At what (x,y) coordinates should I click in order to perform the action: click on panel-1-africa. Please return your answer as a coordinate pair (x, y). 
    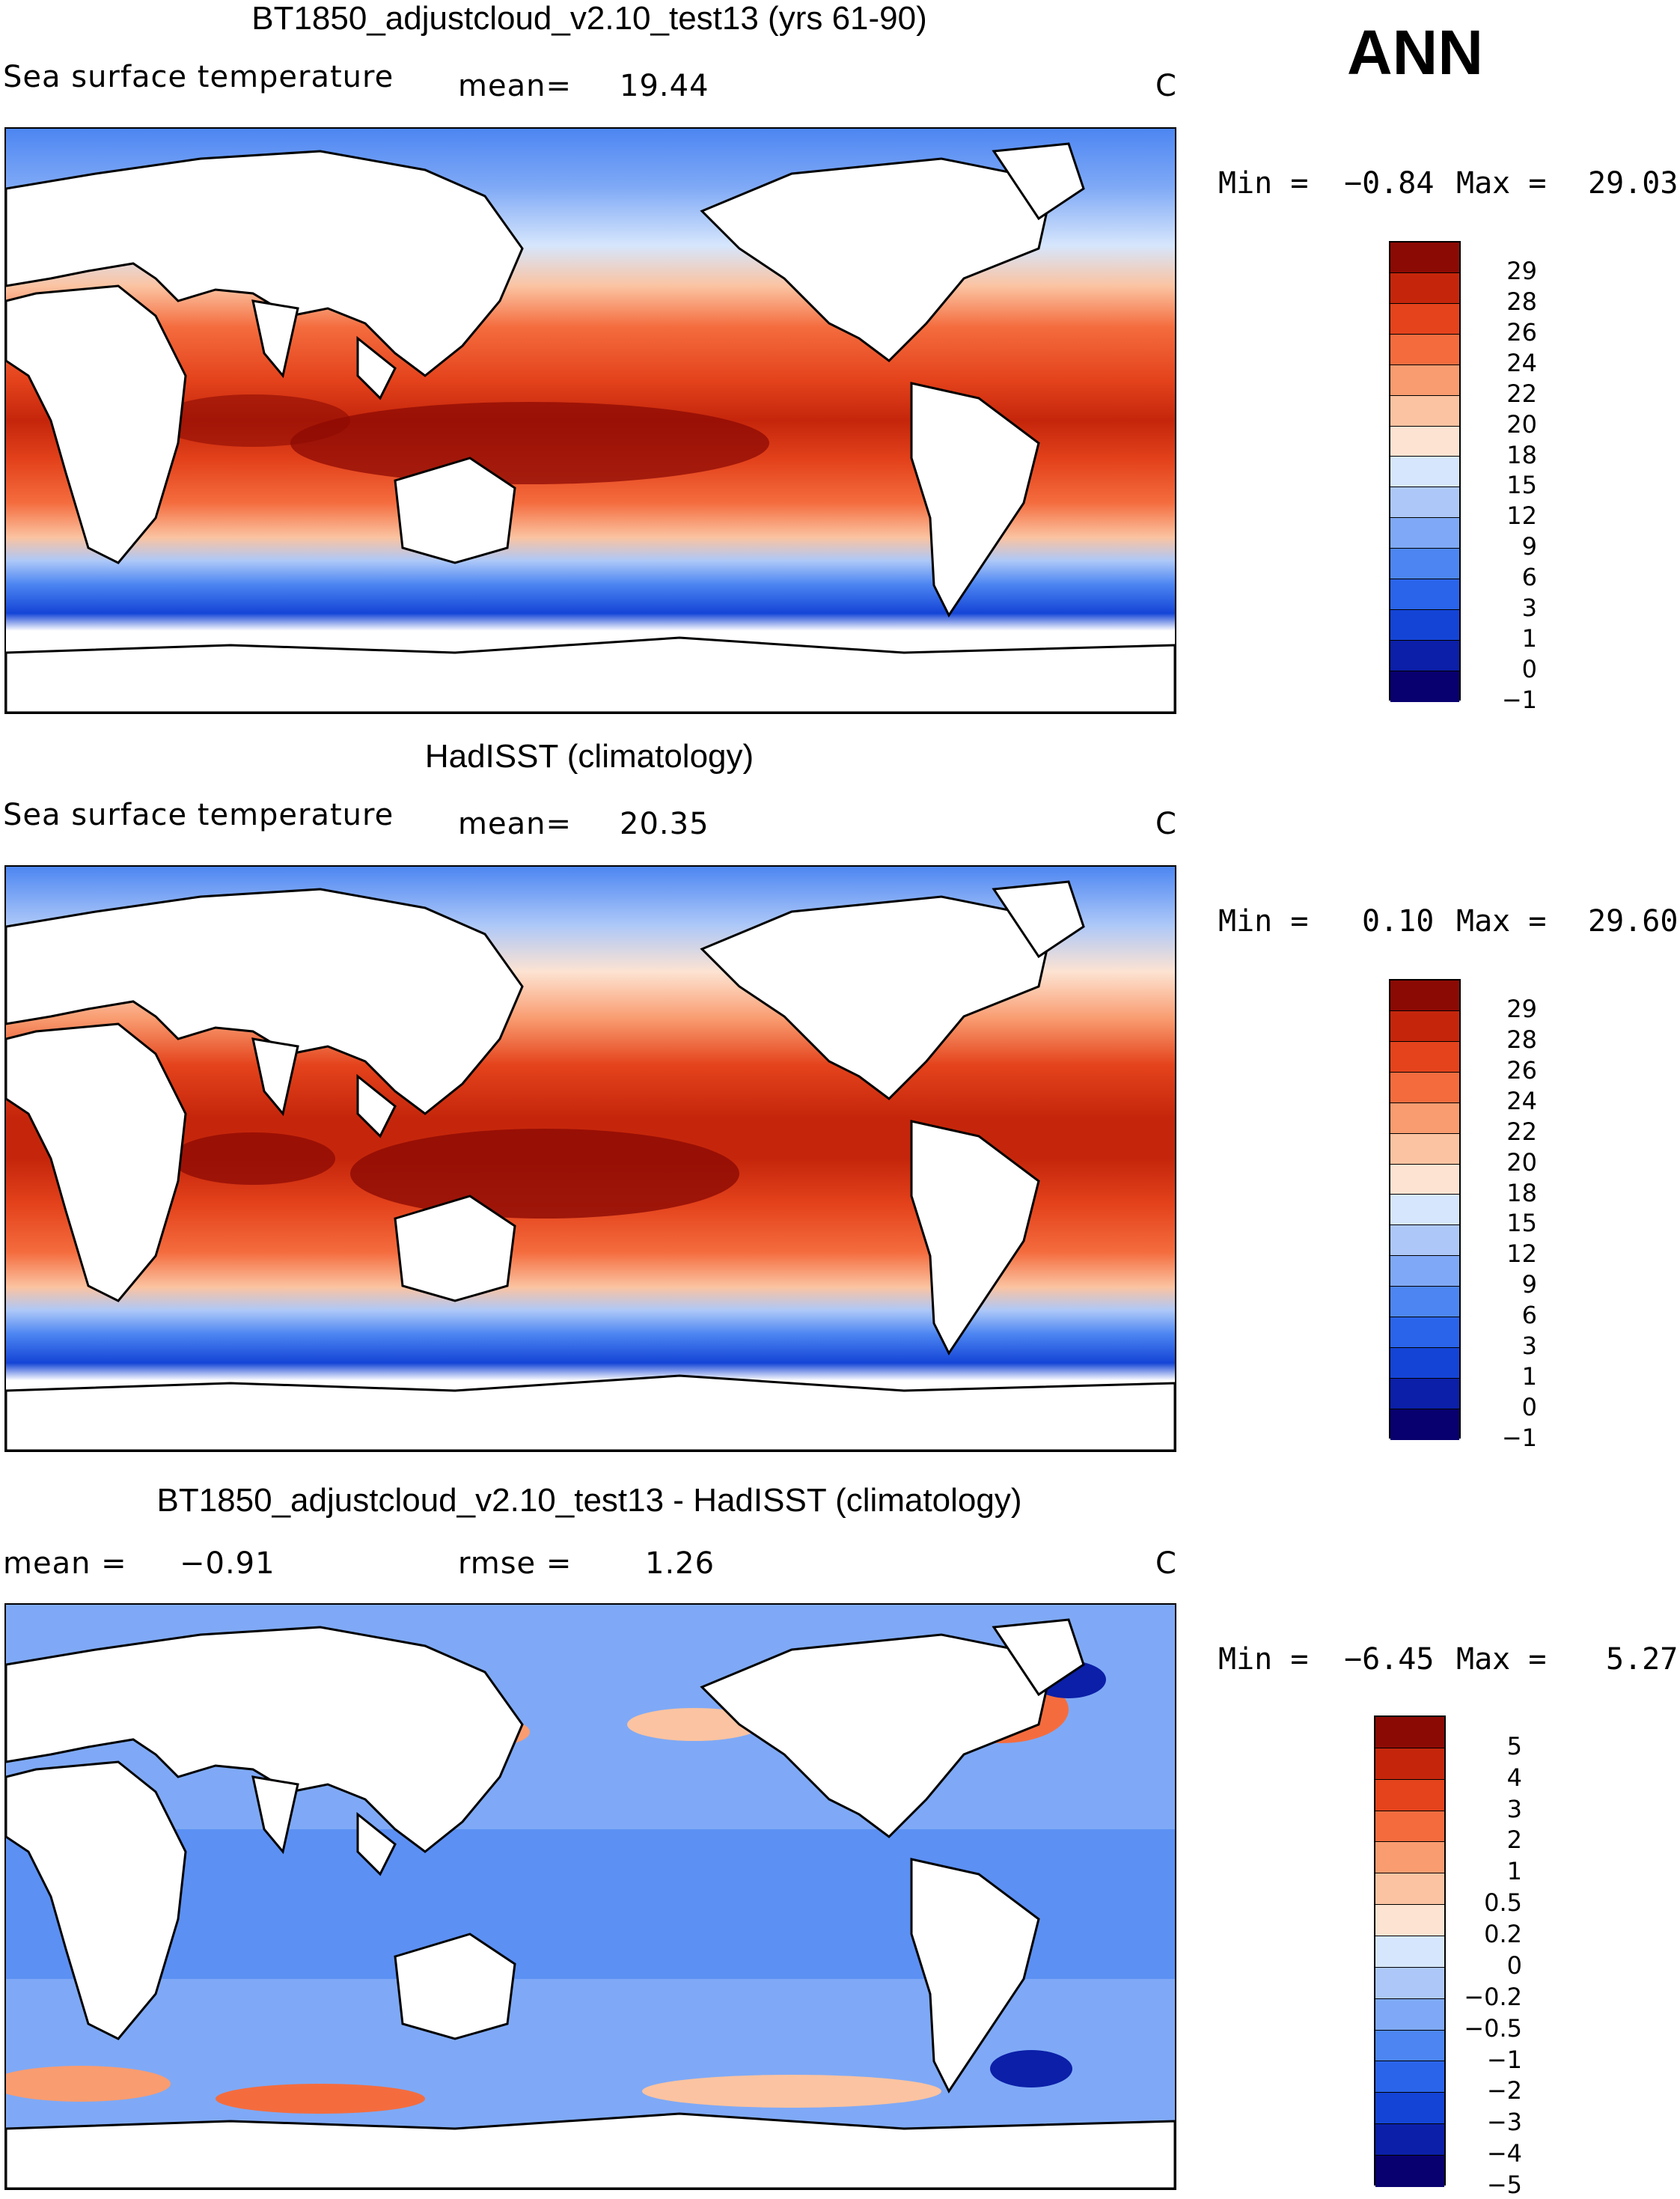
    Looking at the image, I should click on (96, 424).